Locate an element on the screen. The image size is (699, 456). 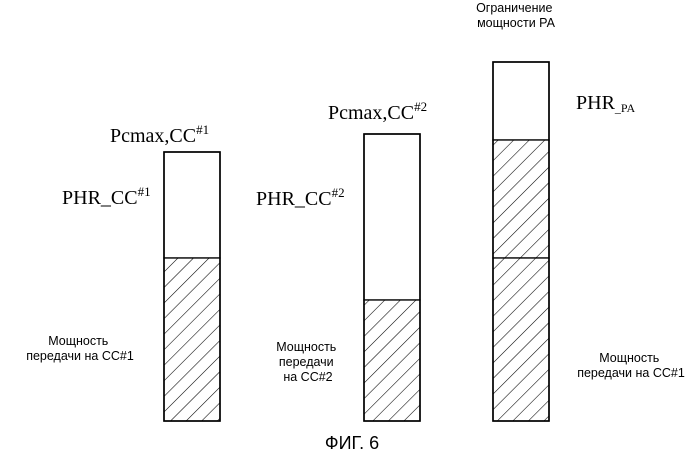
phr-cc2-label: PHR_CC#2 is located at coordinates (300, 197).